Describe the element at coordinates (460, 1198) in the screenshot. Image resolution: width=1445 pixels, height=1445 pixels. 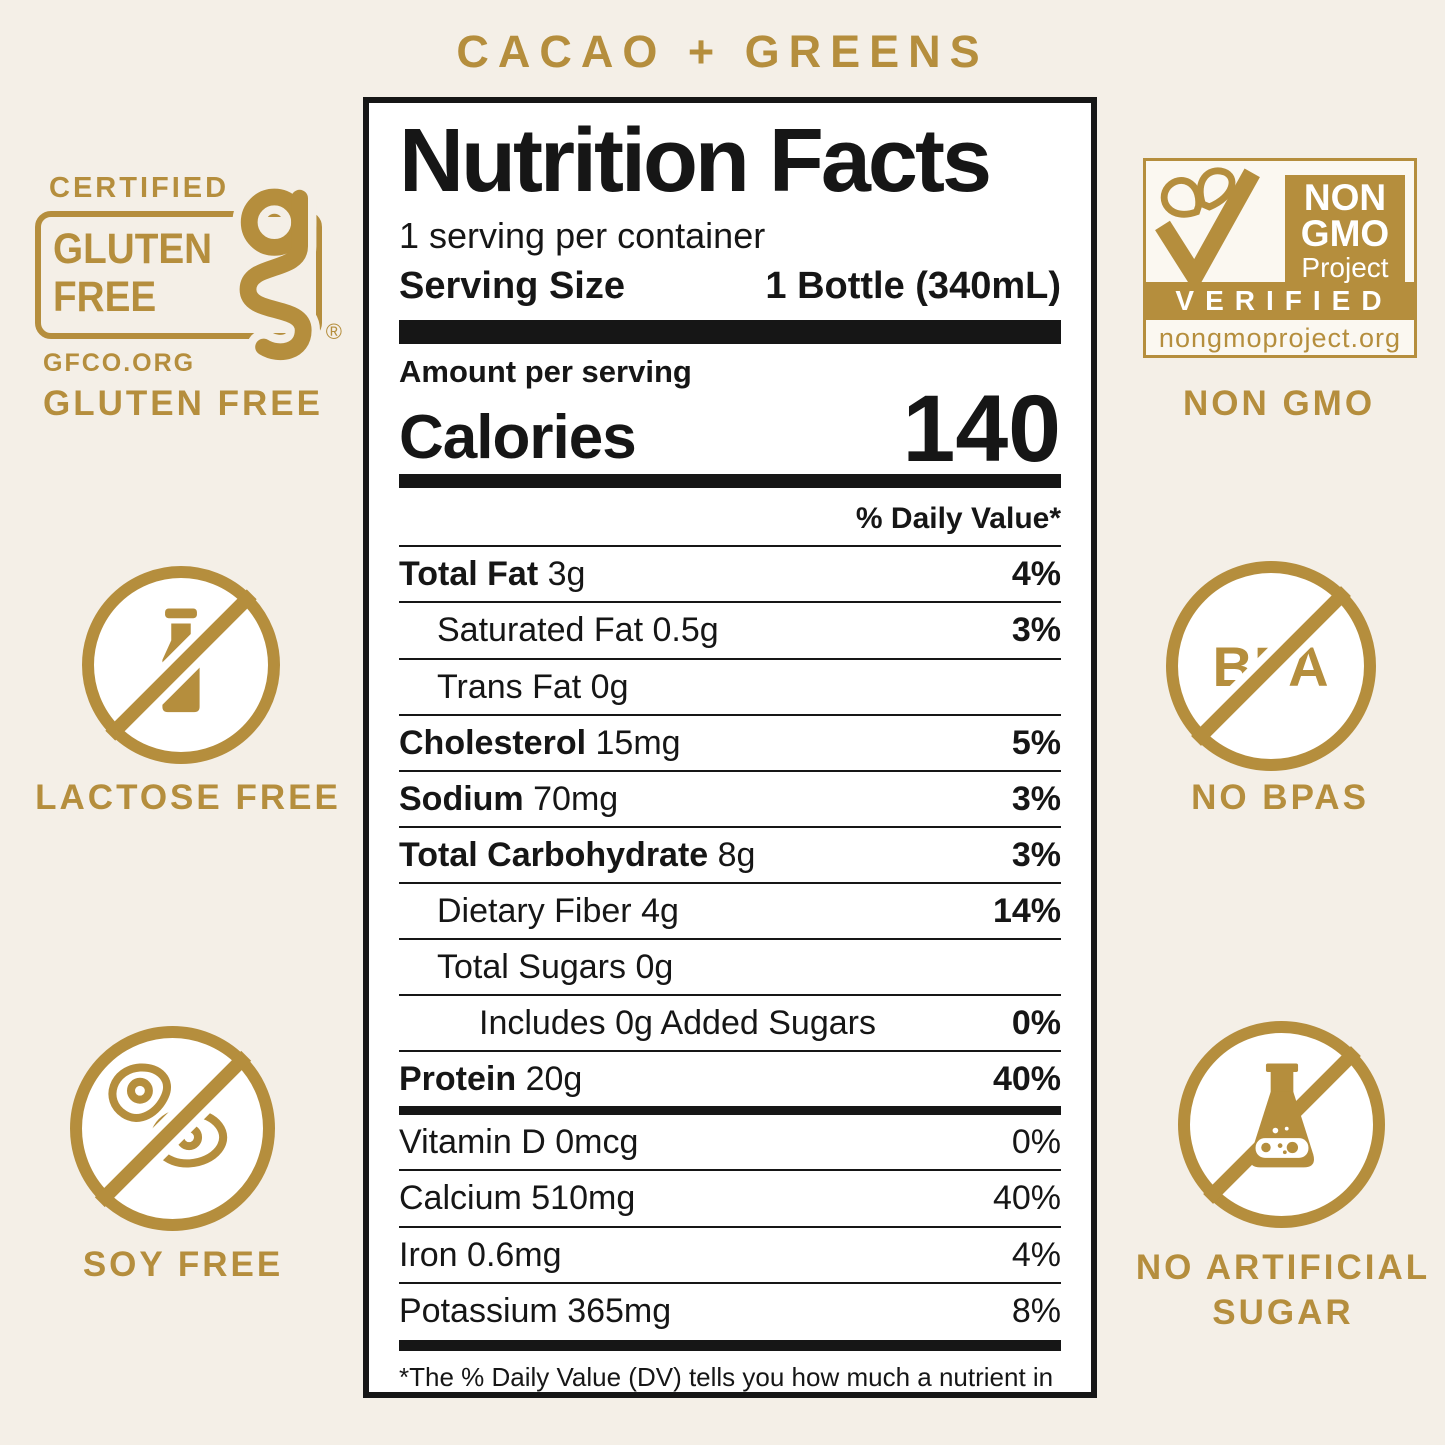
I see `nutrient-name: Calcium` at that location.